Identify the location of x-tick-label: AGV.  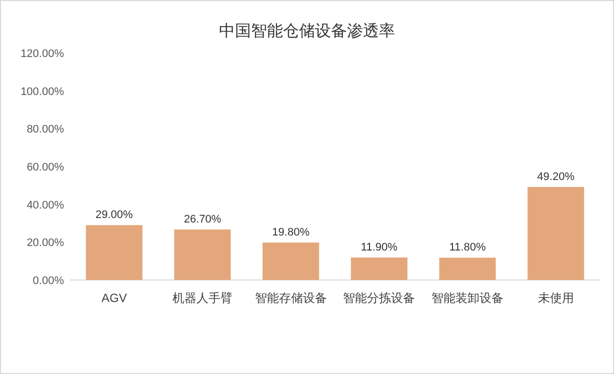
(114, 298).